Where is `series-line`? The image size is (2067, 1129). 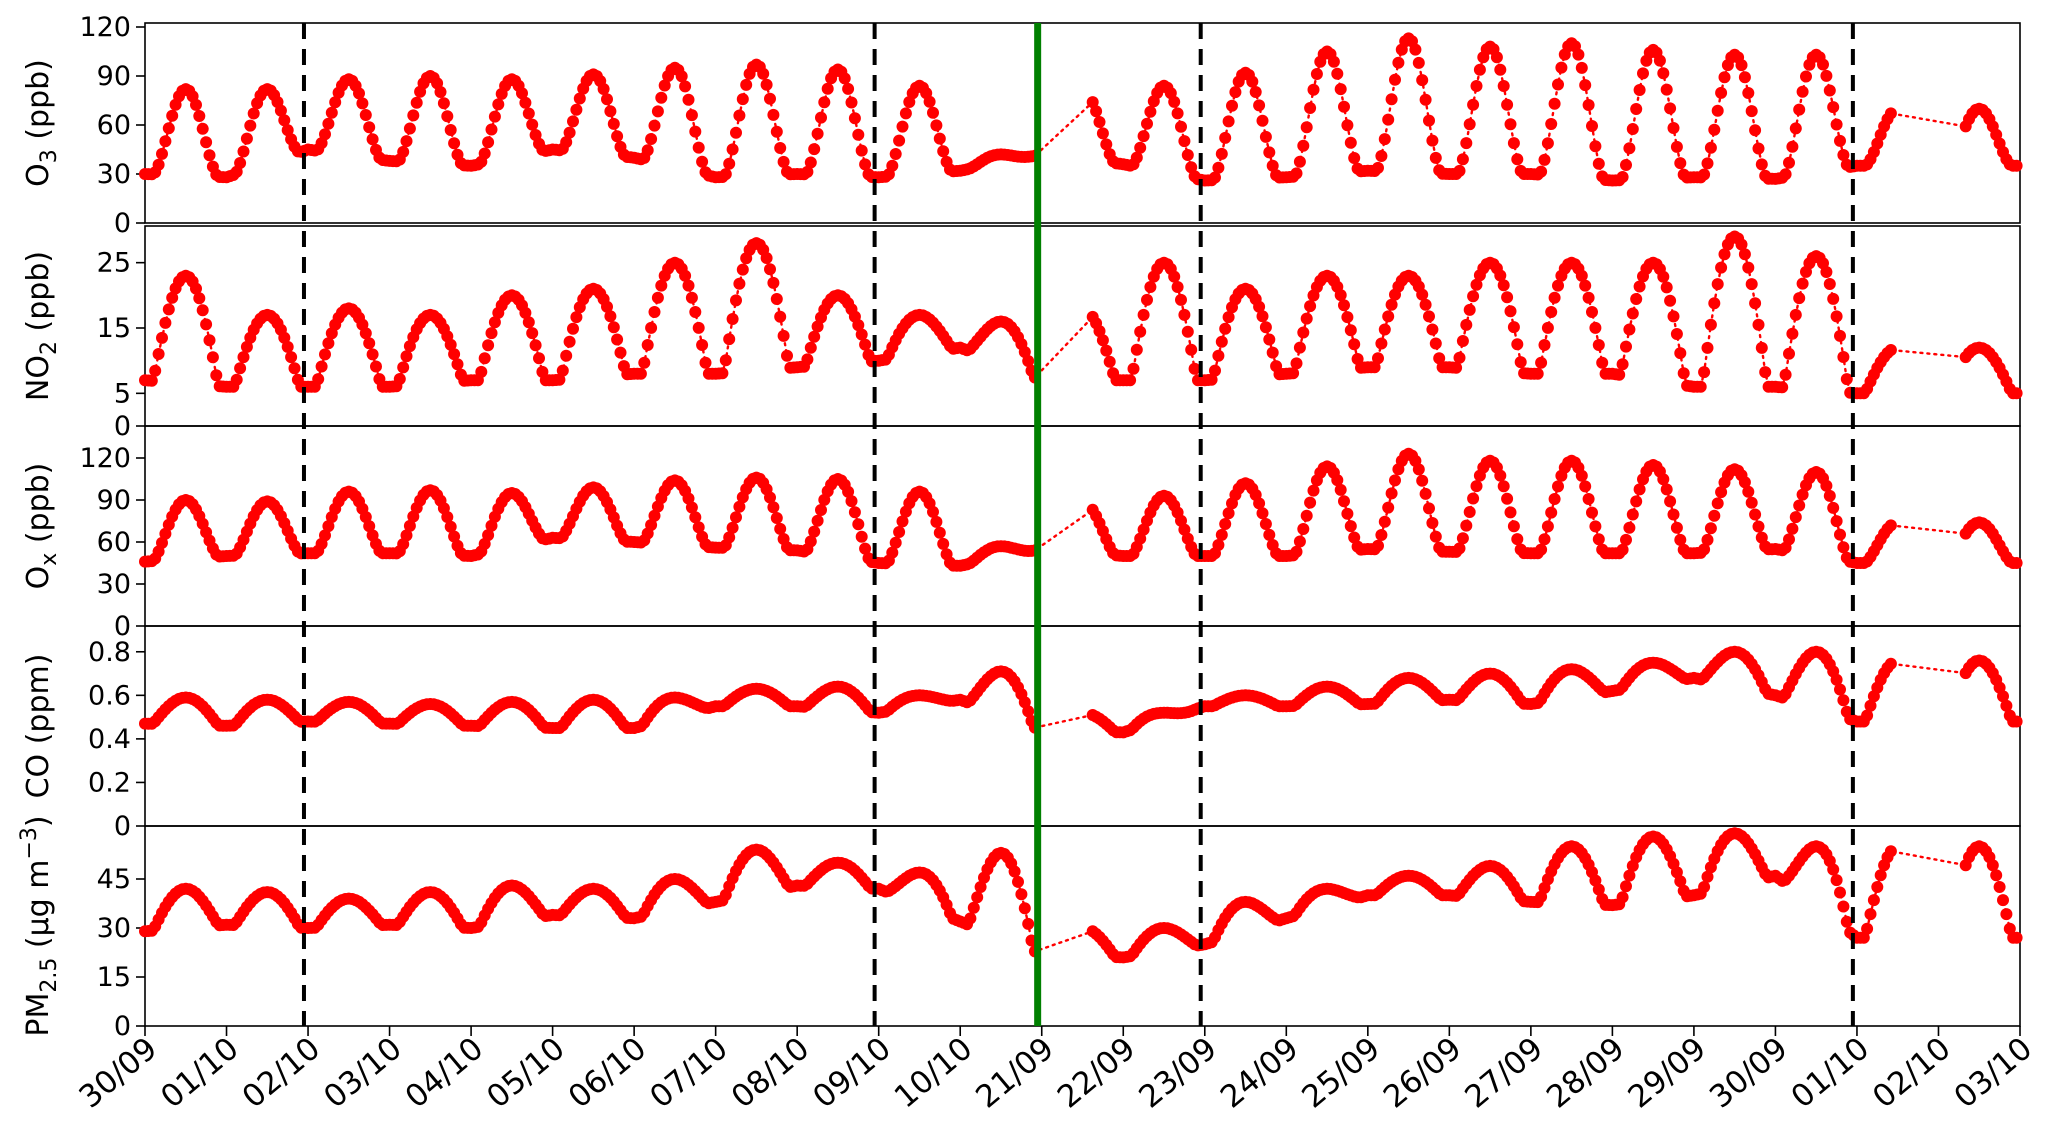 series-line is located at coordinates (1080, 692).